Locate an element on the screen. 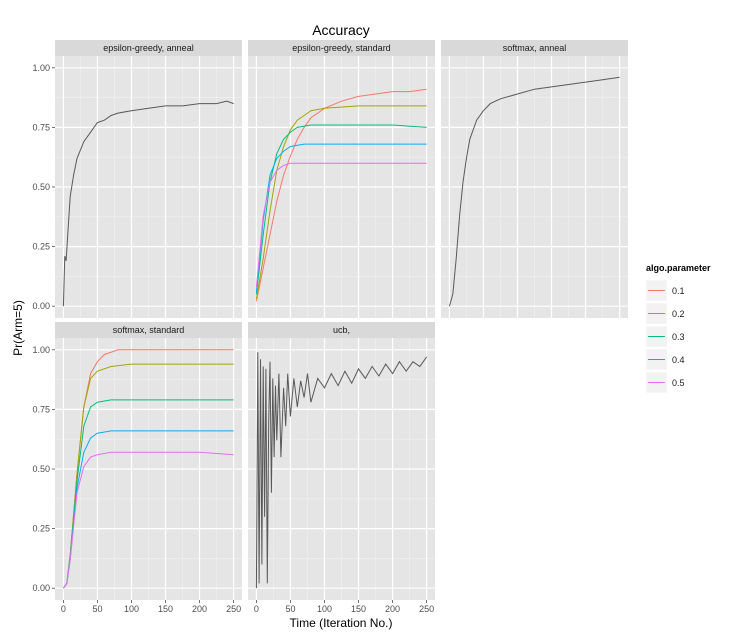 Image resolution: width=750 pixels, height=641 pixels. legend-label: 0.3 is located at coordinates (678, 337).